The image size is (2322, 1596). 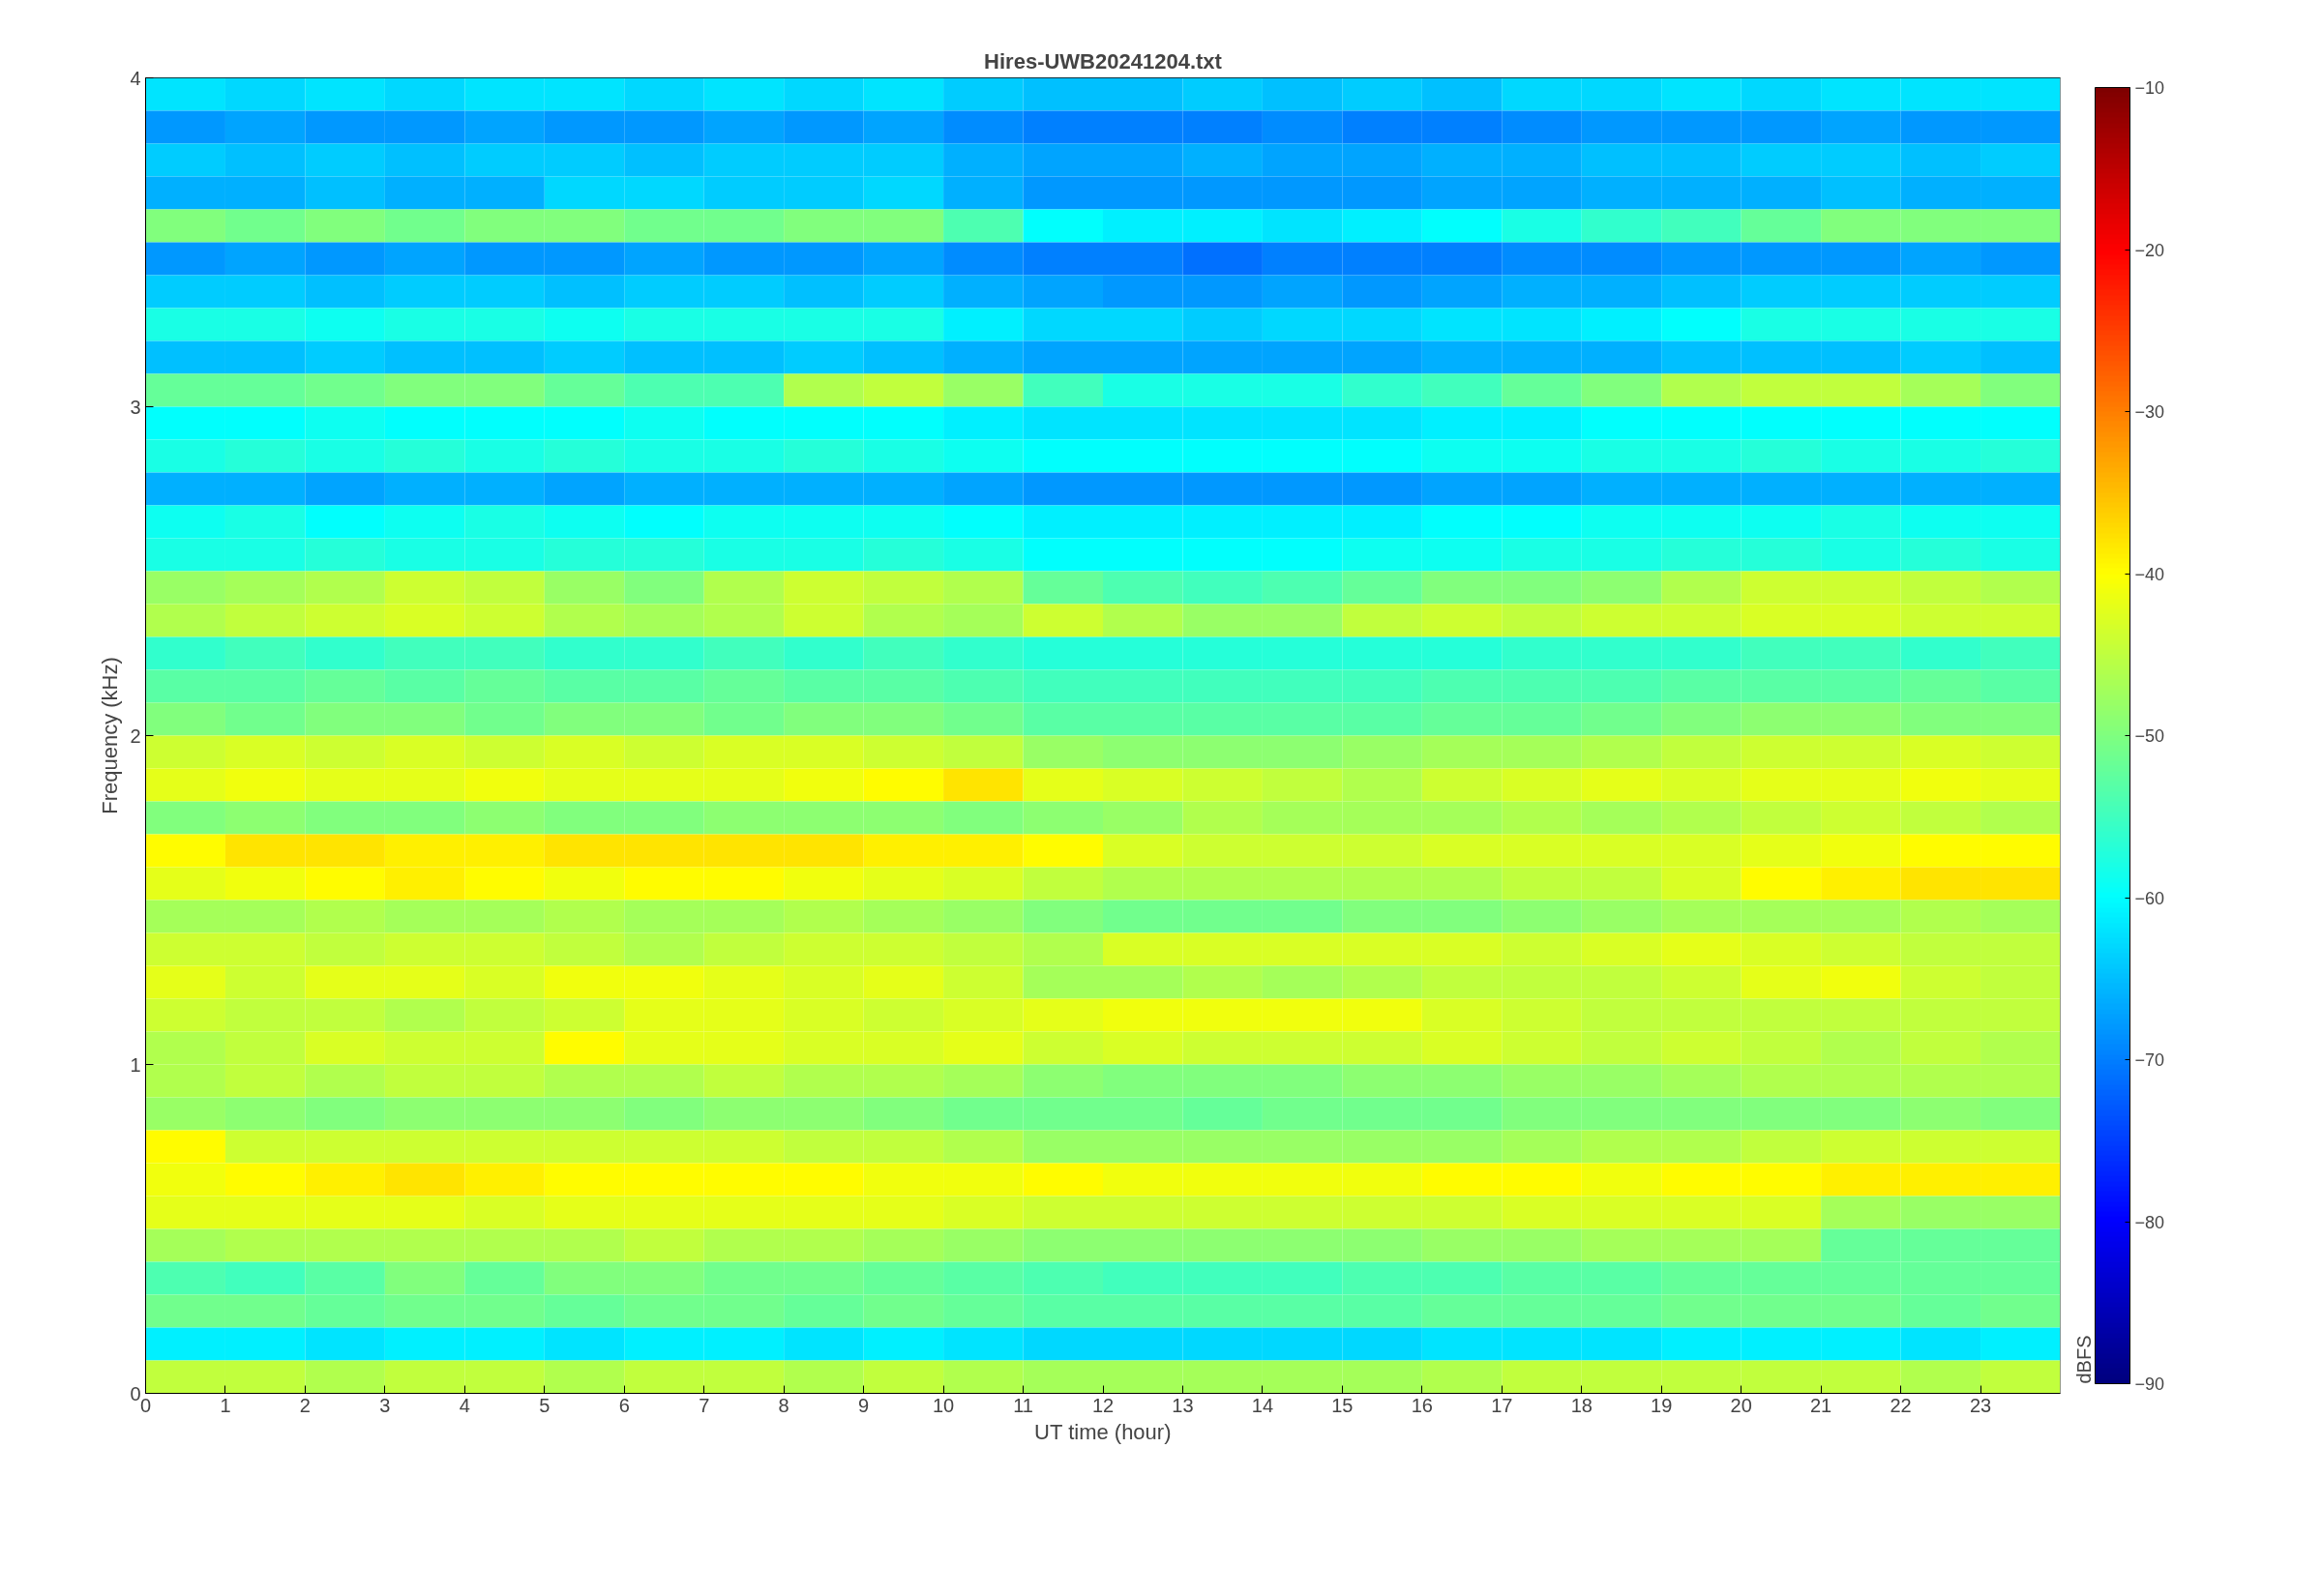 I want to click on x-tick-label: 2, so click(x=305, y=1405).